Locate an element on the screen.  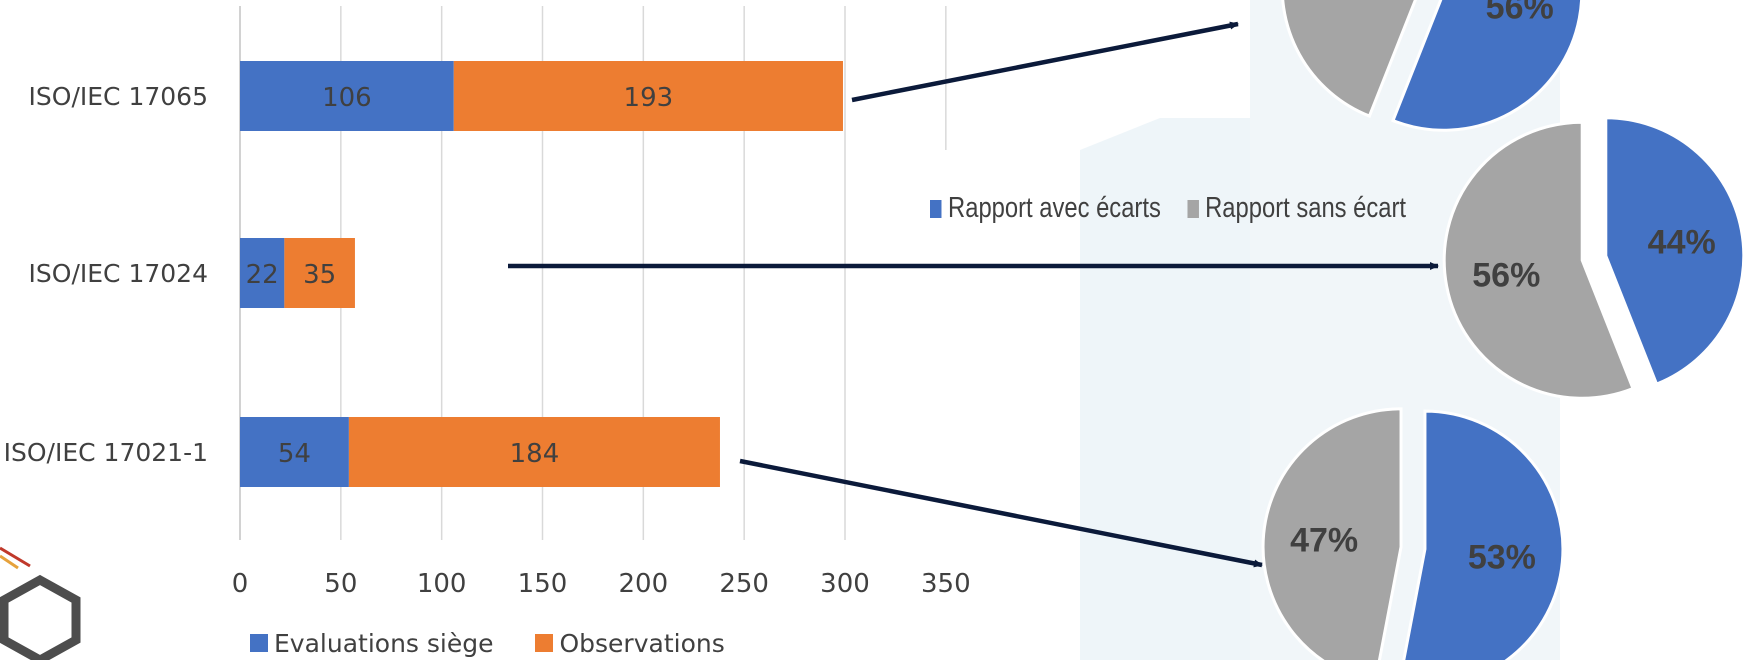
x-tick-label: 300 is located at coordinates (845, 584).